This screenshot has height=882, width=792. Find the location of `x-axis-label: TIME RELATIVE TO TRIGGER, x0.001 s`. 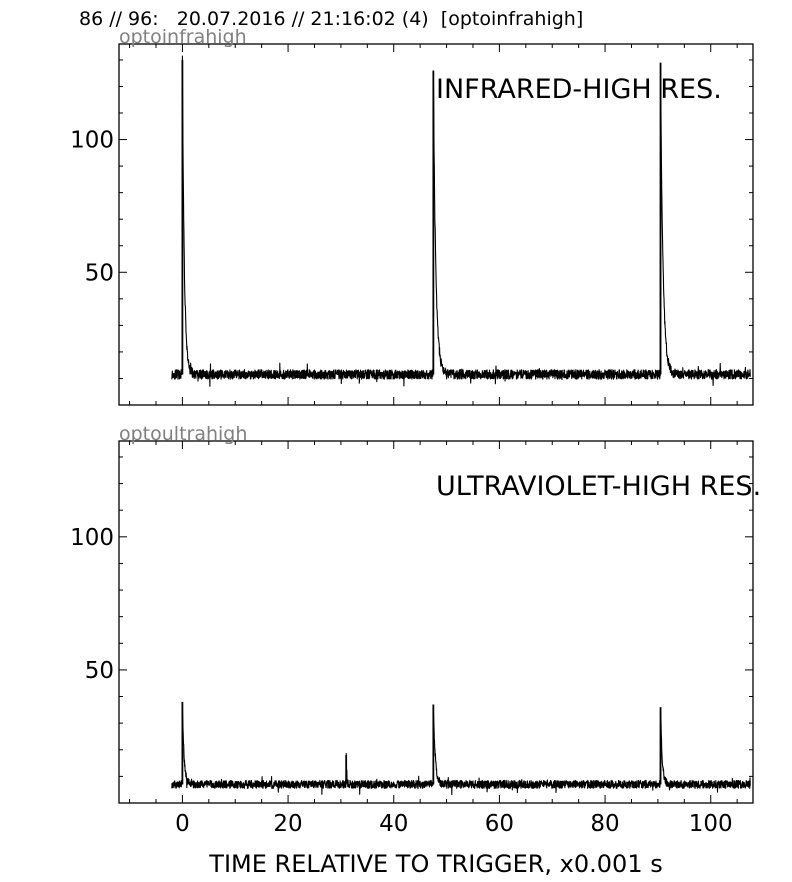

x-axis-label: TIME RELATIVE TO TRIGGER, x0.001 s is located at coordinates (435, 864).